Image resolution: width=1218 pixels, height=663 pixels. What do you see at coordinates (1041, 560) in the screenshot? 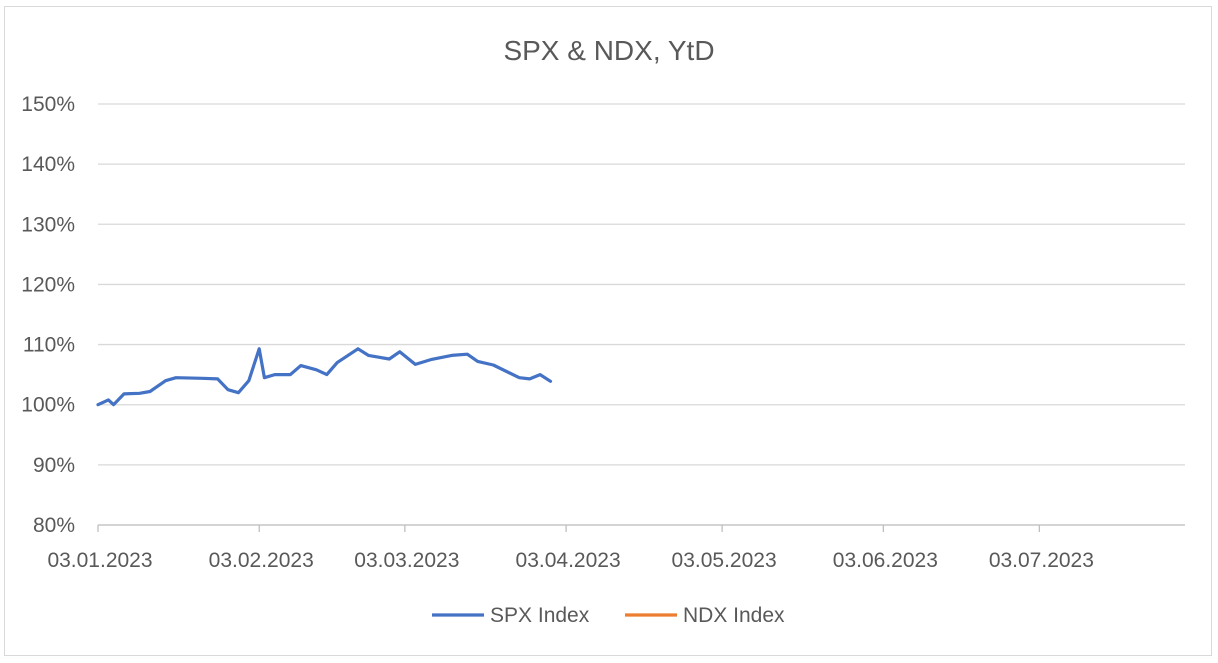
I see `x-tick-label: 03.07.2023` at bounding box center [1041, 560].